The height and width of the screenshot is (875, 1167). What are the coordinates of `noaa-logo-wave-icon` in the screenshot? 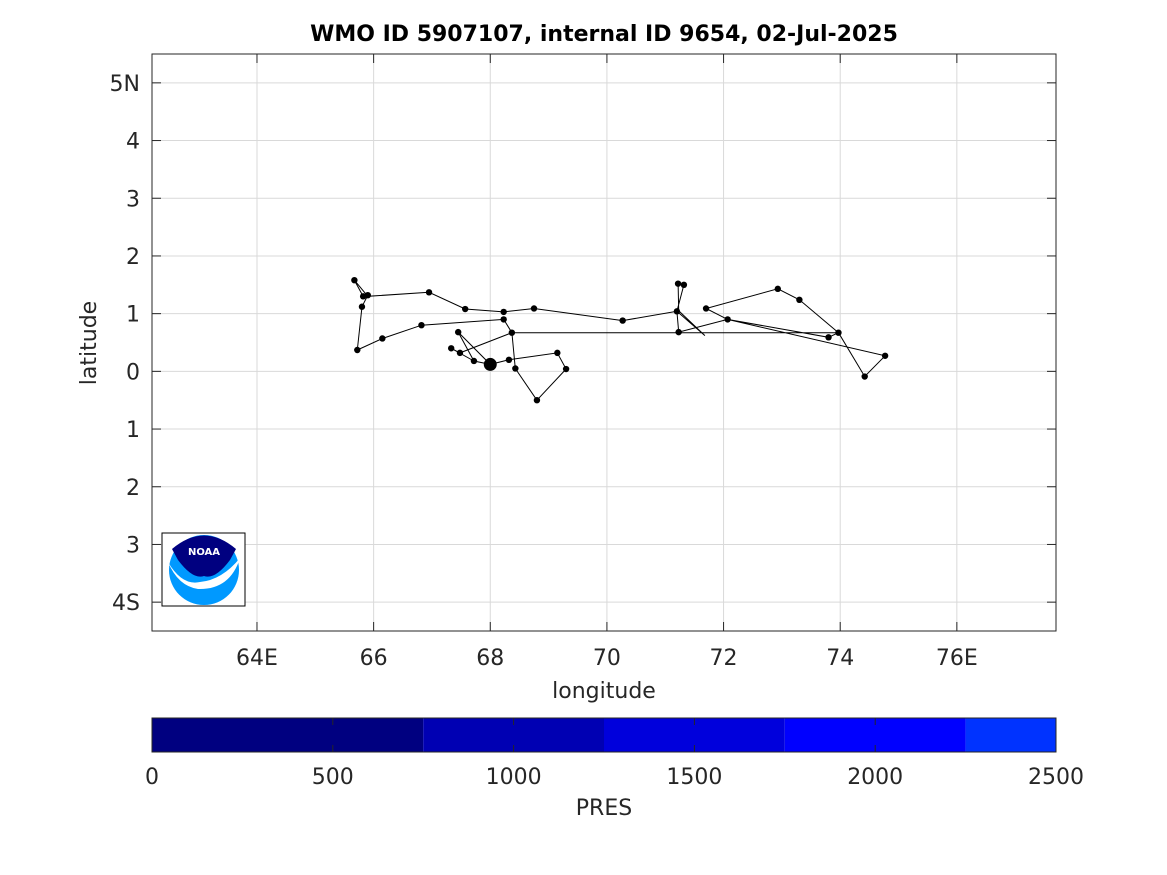 It's located at (204, 574).